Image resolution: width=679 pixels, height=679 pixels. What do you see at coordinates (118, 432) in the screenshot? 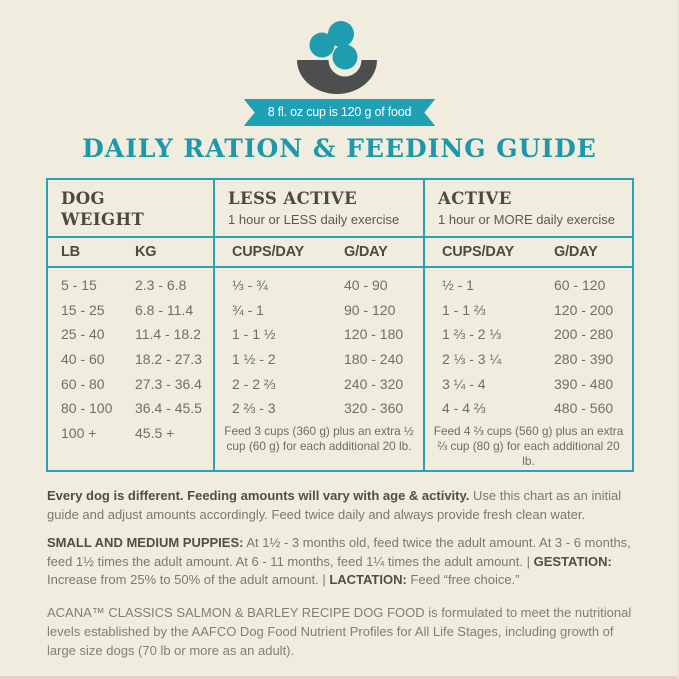
I see `table-row-extra: 100 +45.5 +` at bounding box center [118, 432].